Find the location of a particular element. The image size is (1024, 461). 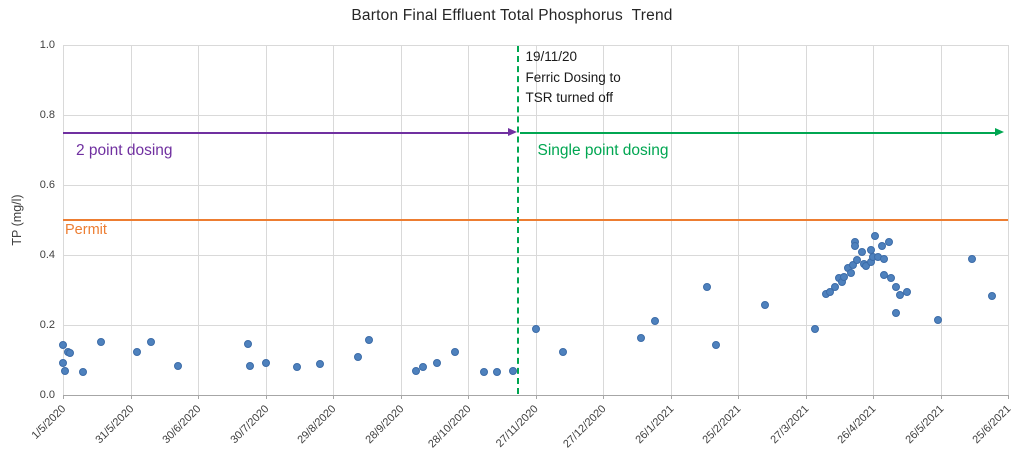

y-tick-label: 0.8 is located at coordinates (47, 115).